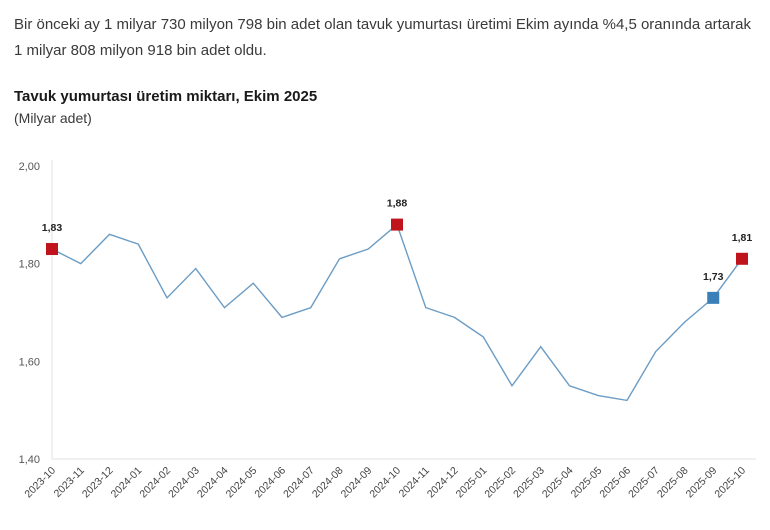 The image size is (770, 530). I want to click on x-tick-label: 2024-10, so click(385, 483).